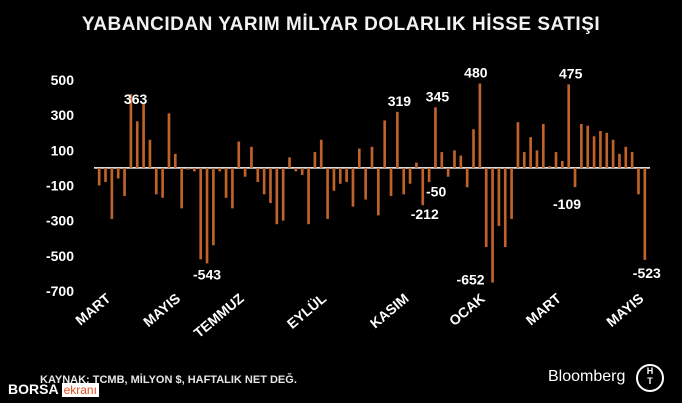 The width and height of the screenshot is (682, 403). I want to click on data-label: 475, so click(571, 73).